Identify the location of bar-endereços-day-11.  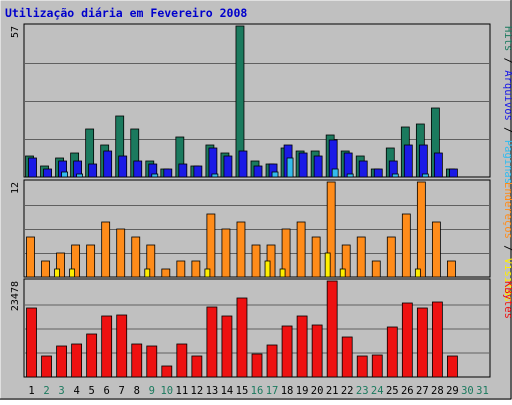
(181, 269).